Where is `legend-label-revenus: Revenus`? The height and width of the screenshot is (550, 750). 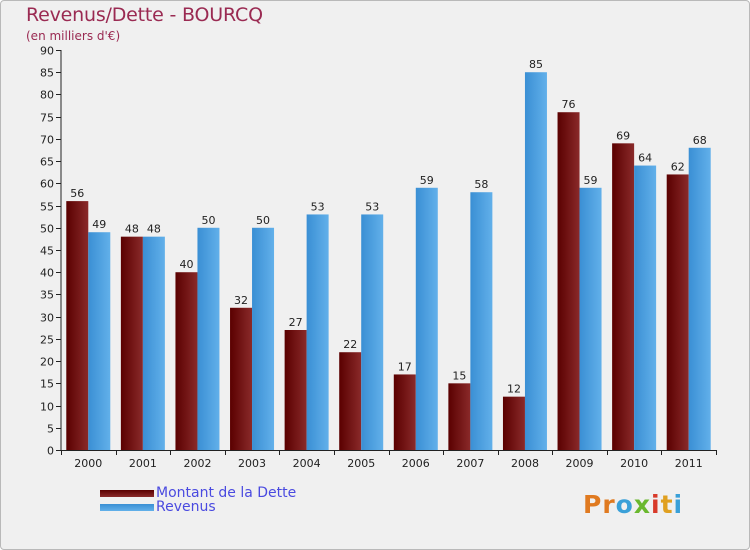 legend-label-revenus: Revenus is located at coordinates (186, 507).